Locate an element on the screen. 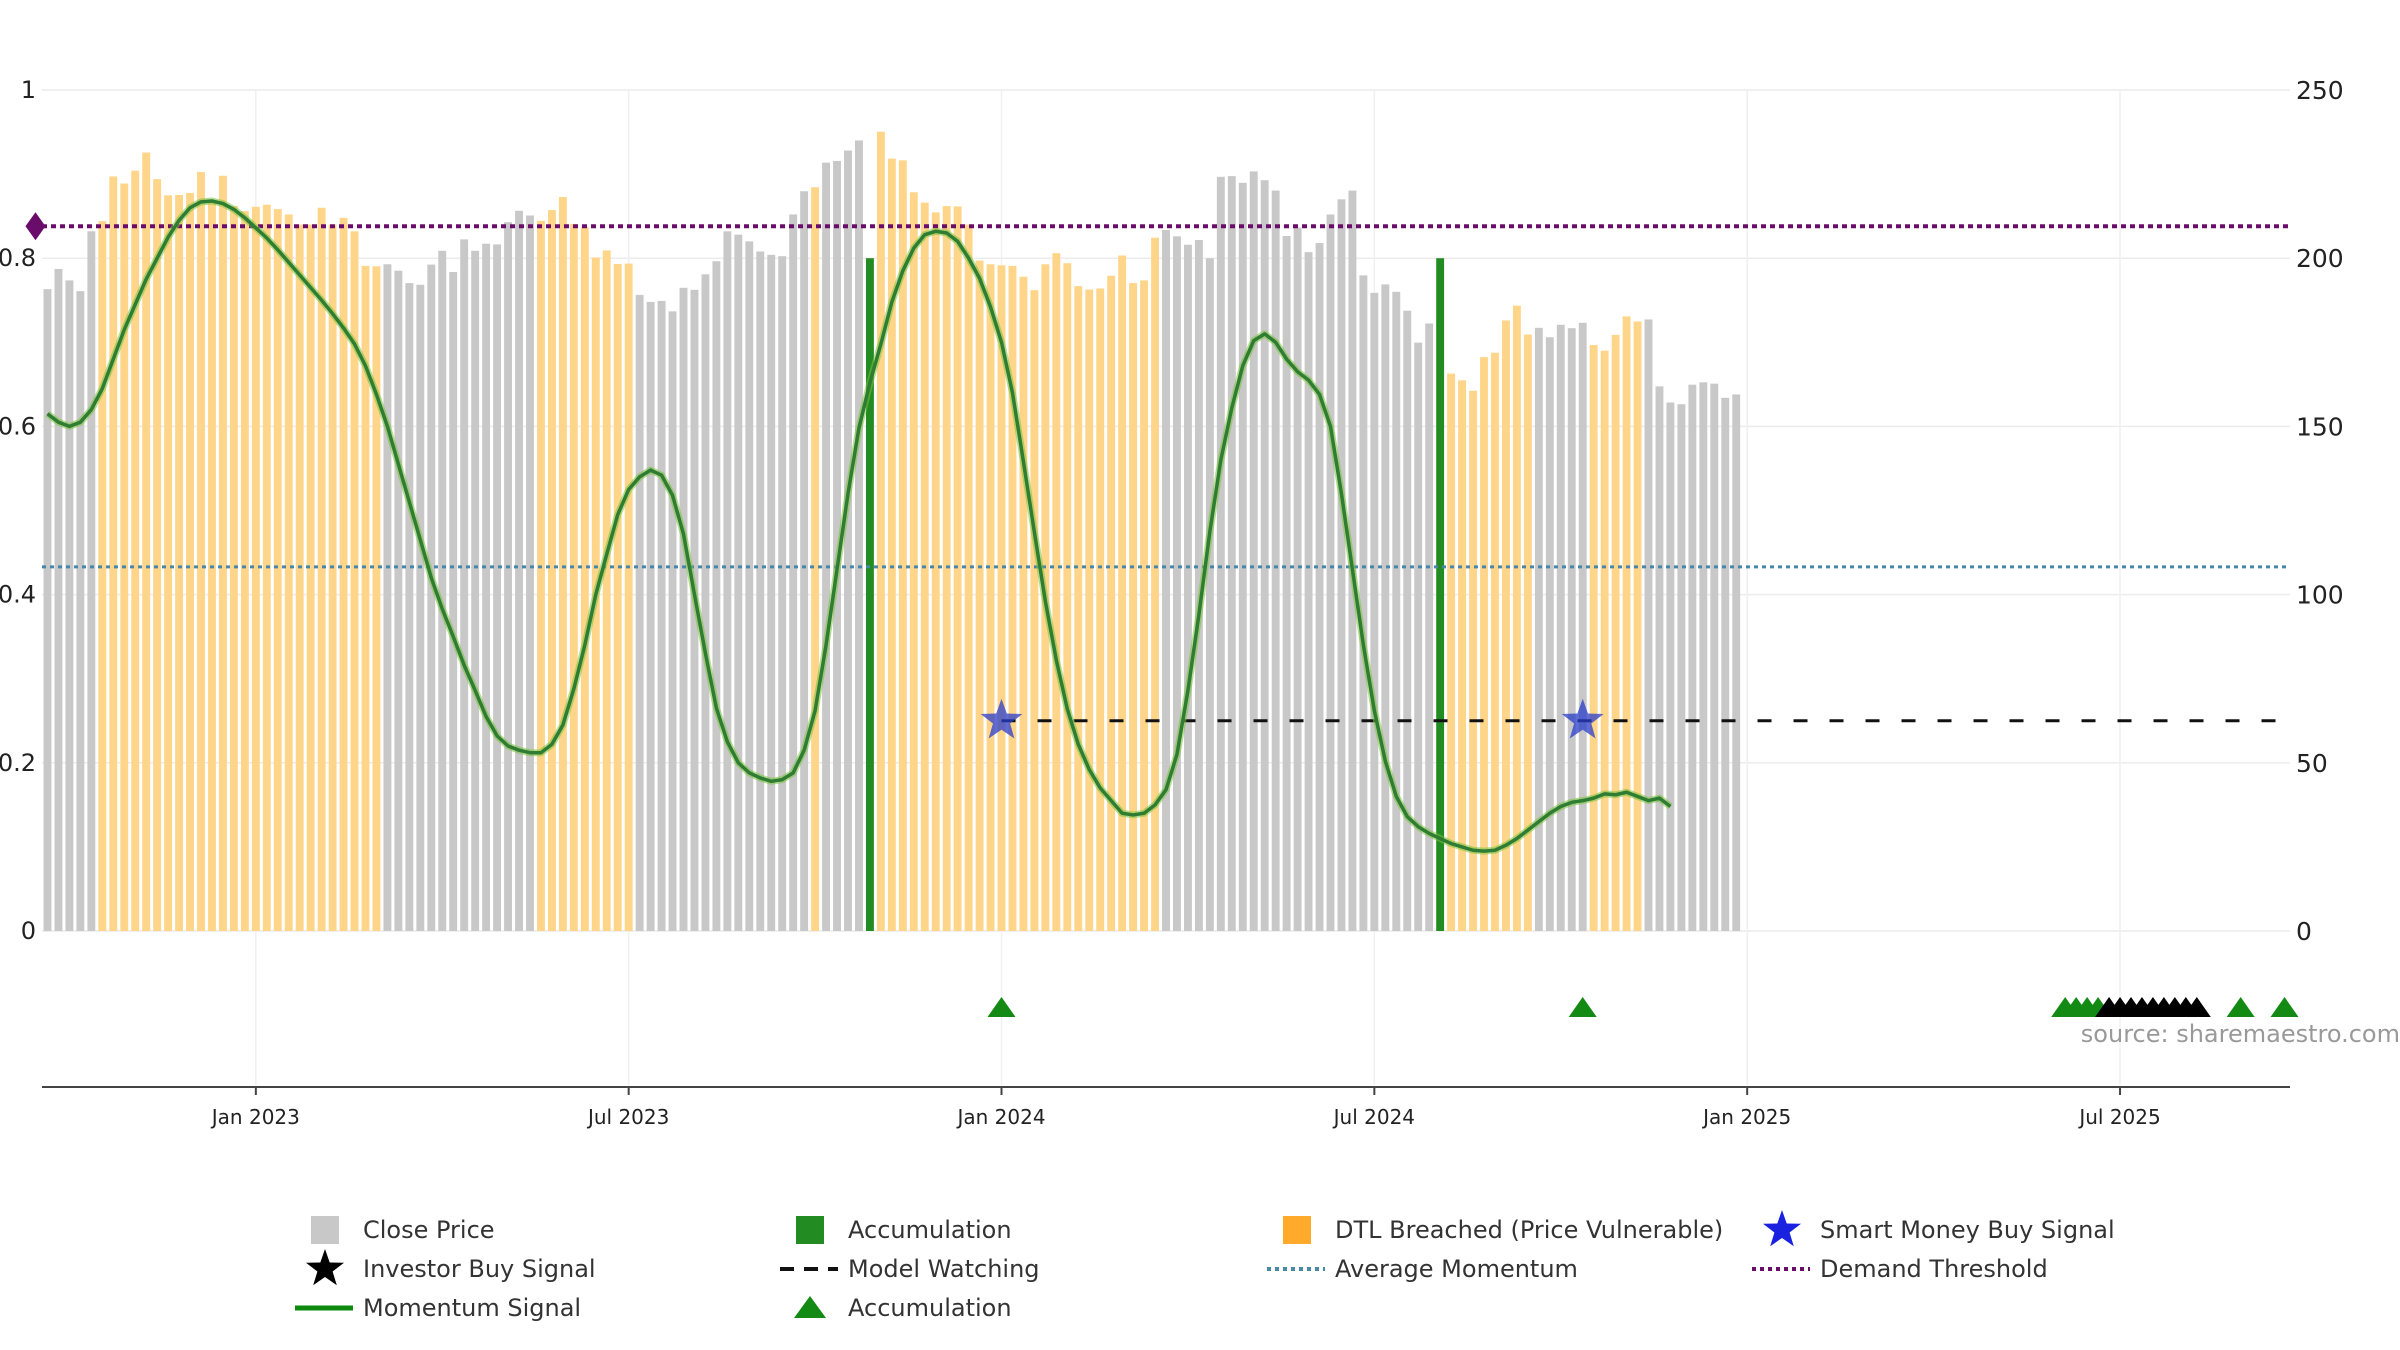 This screenshot has width=2400, height=1350. right-tick-label-5: 250 is located at coordinates (2320, 90).